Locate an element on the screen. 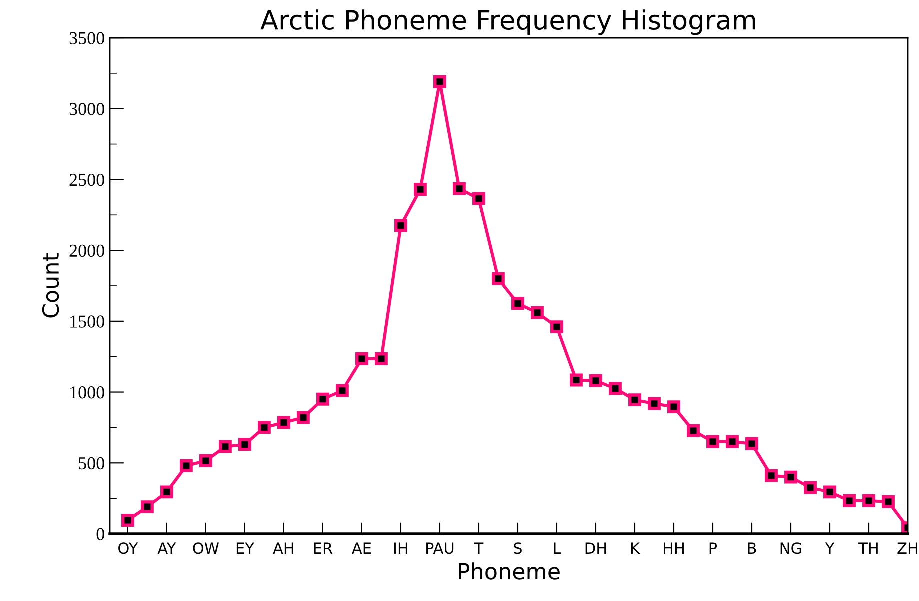  x-tick-label: AH is located at coordinates (283, 548).